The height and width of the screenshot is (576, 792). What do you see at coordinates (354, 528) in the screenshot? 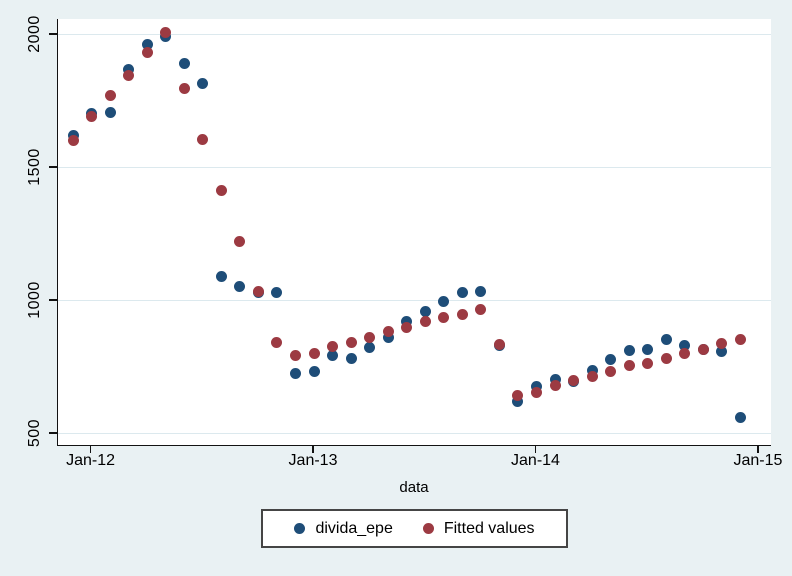
I see `legend-label: divida_epe` at bounding box center [354, 528].